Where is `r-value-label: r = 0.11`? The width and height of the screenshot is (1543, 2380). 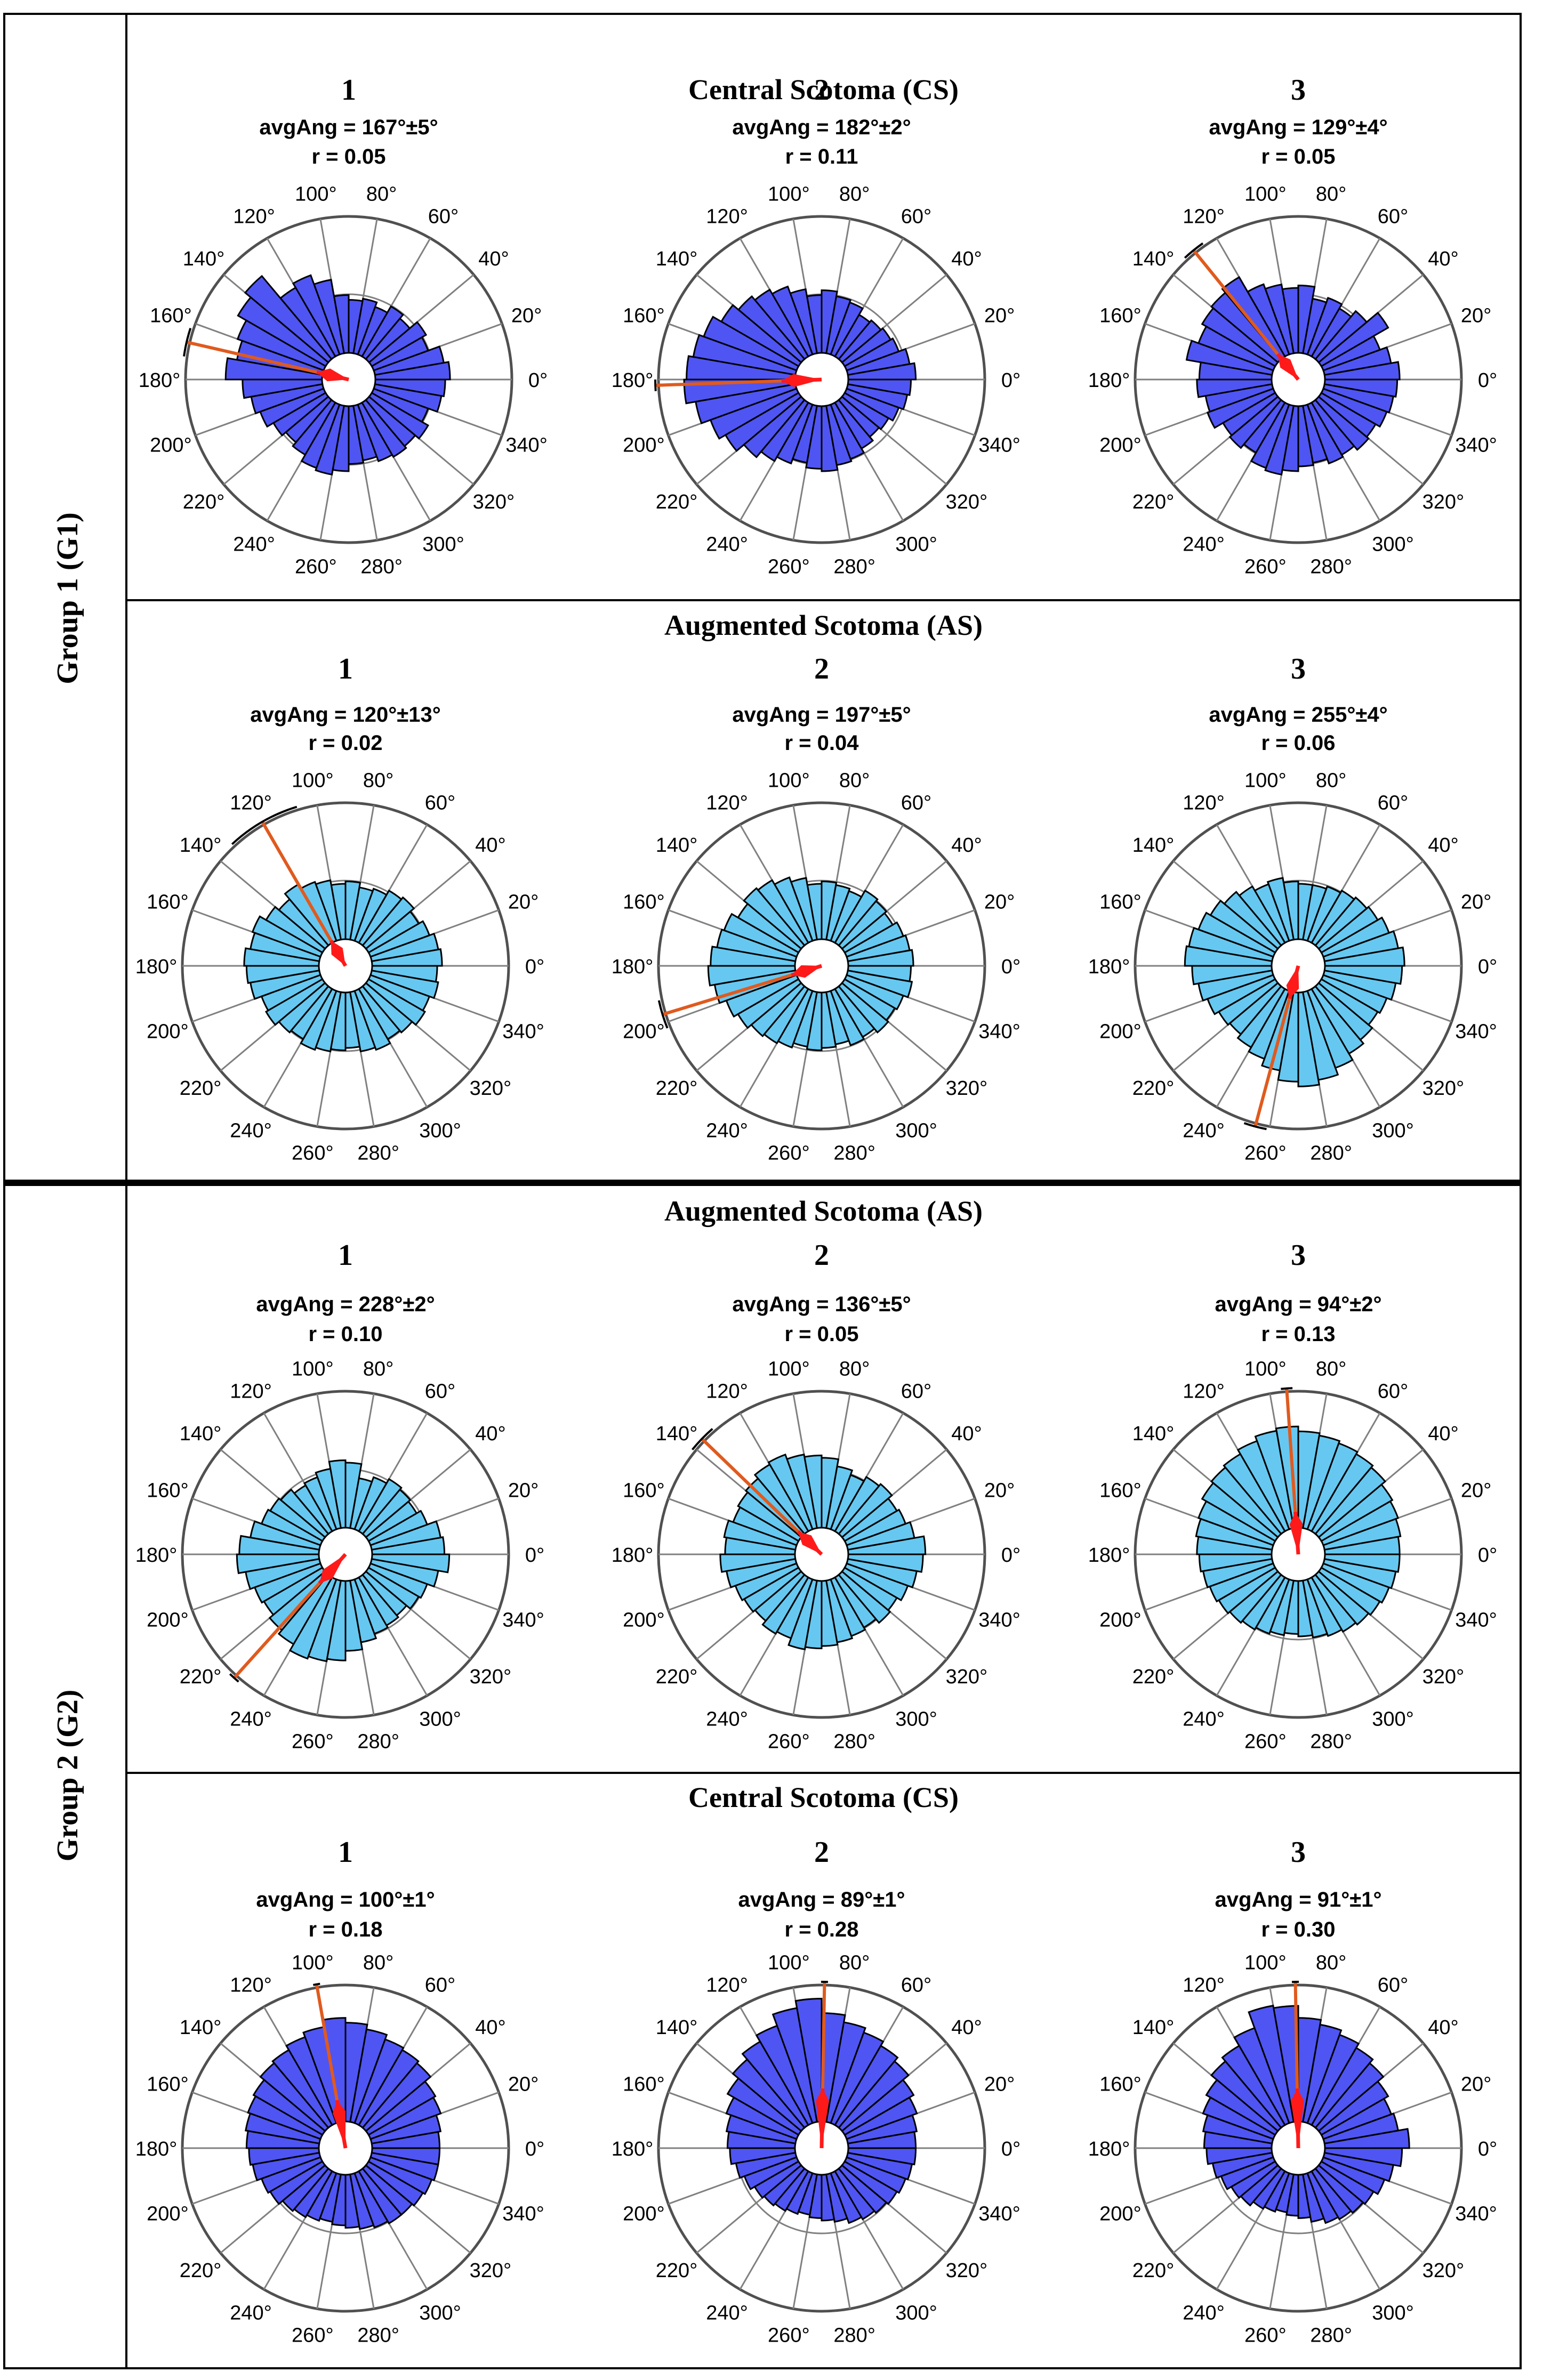 r-value-label: r = 0.11 is located at coordinates (821, 156).